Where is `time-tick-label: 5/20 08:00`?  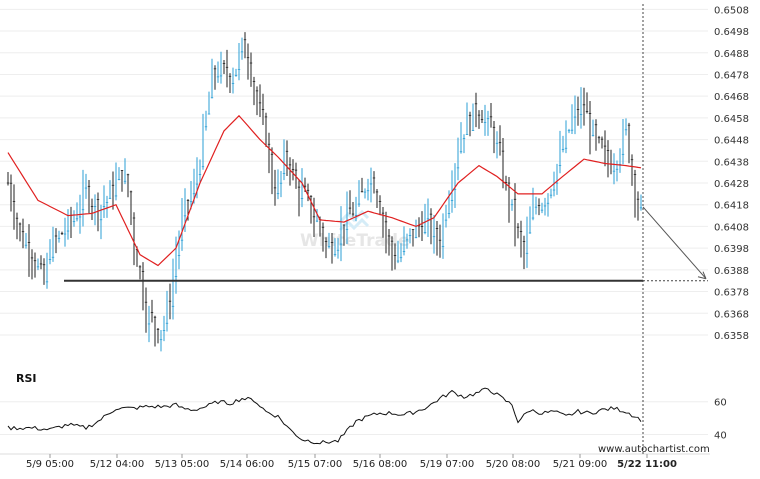
time-tick-label: 5/20 08:00 is located at coordinates (513, 464).